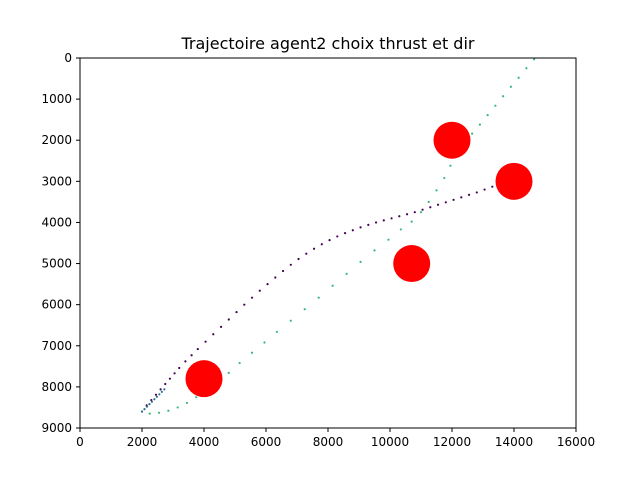 Image resolution: width=640 pixels, height=480 pixels. Describe the element at coordinates (452, 442) in the screenshot. I see `x-tick-label: 12000` at that location.